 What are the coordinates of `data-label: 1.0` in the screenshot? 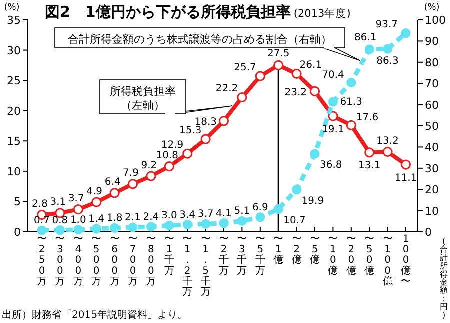 It's located at (78, 220).